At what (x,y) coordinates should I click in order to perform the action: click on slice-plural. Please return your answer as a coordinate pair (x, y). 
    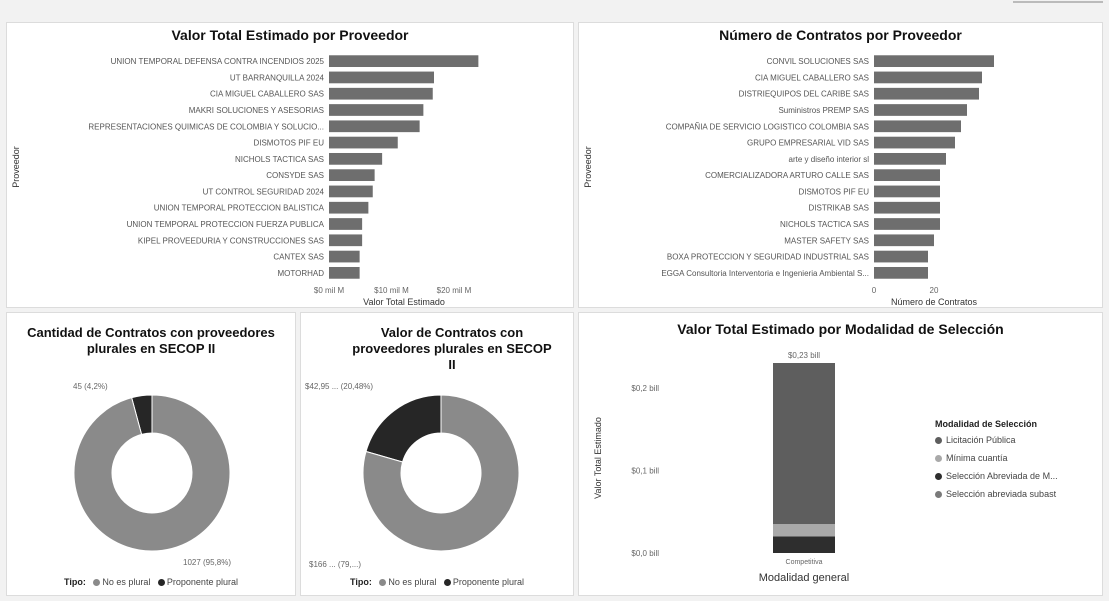
    Looking at the image, I should click on (403, 428).